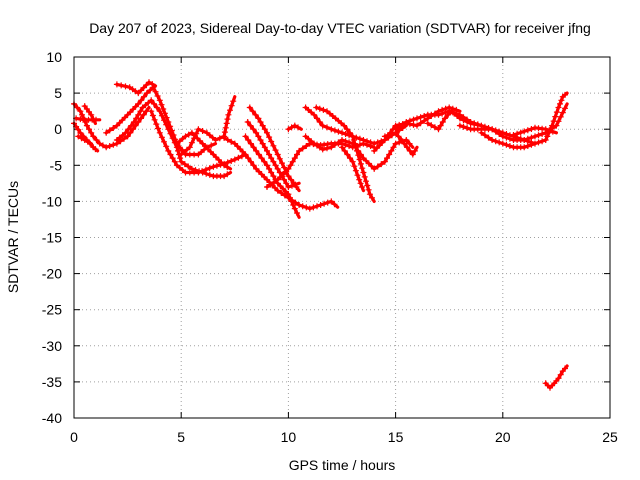 Image resolution: width=640 pixels, height=480 pixels. I want to click on y-tick-label: 10, so click(54, 57).